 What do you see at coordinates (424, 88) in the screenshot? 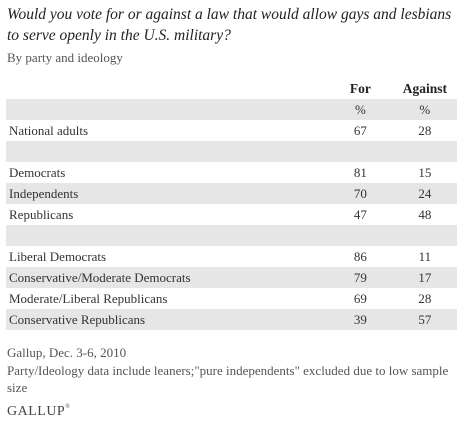
I see `header-against: Against` at bounding box center [424, 88].